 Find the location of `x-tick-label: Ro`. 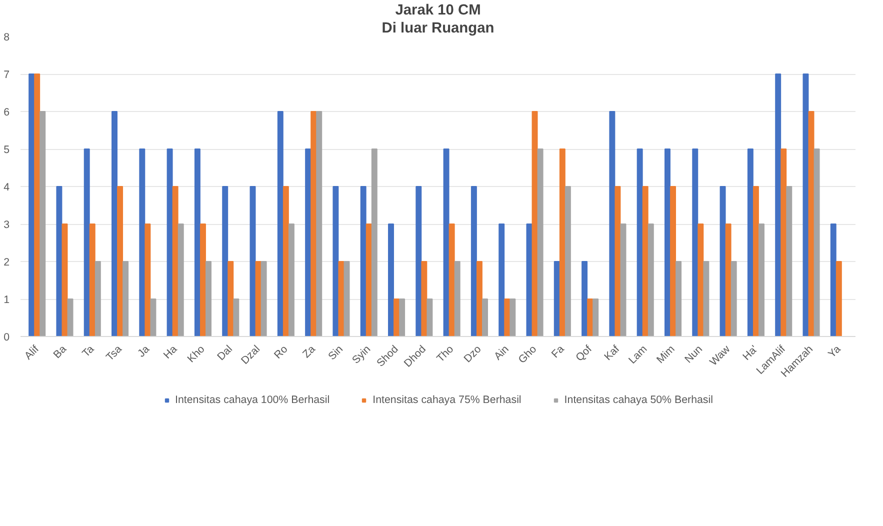

x-tick-label: Ro is located at coordinates (281, 352).